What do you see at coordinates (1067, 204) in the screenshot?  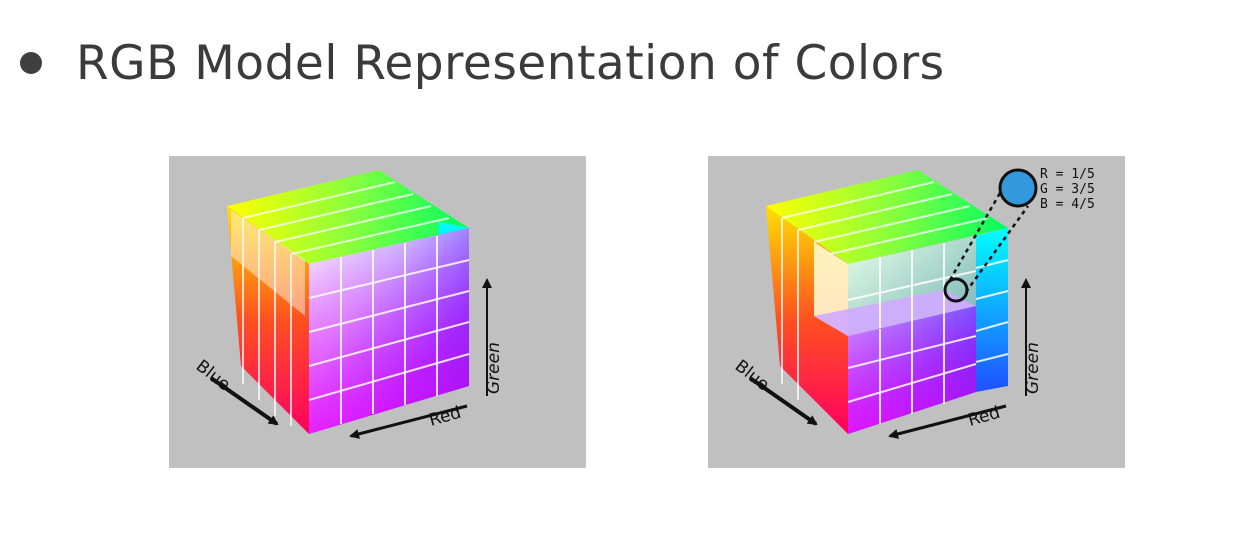 I see `readout-b: B = 4/5` at bounding box center [1067, 204].